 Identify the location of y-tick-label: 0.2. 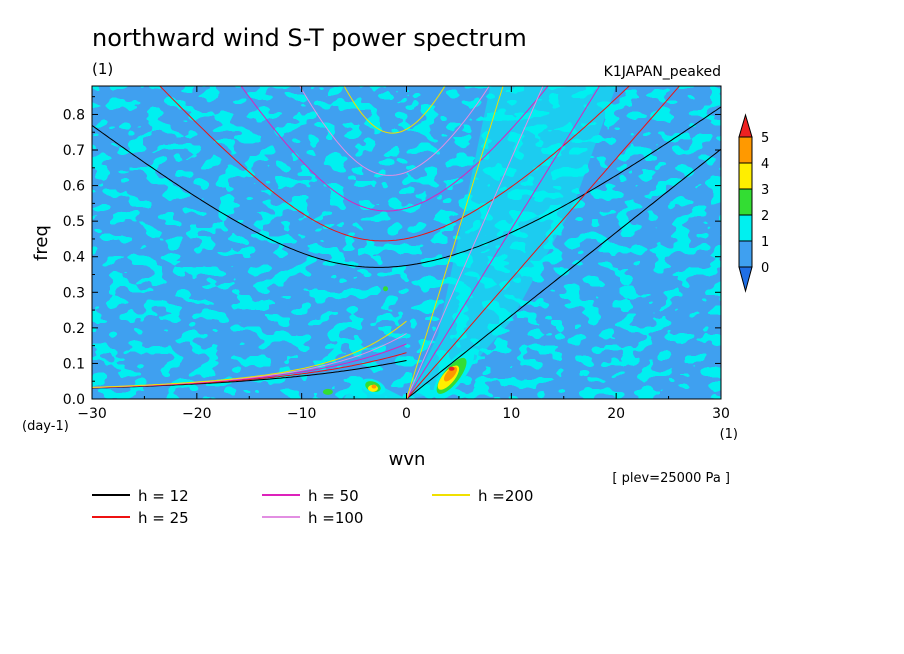
(74, 329).